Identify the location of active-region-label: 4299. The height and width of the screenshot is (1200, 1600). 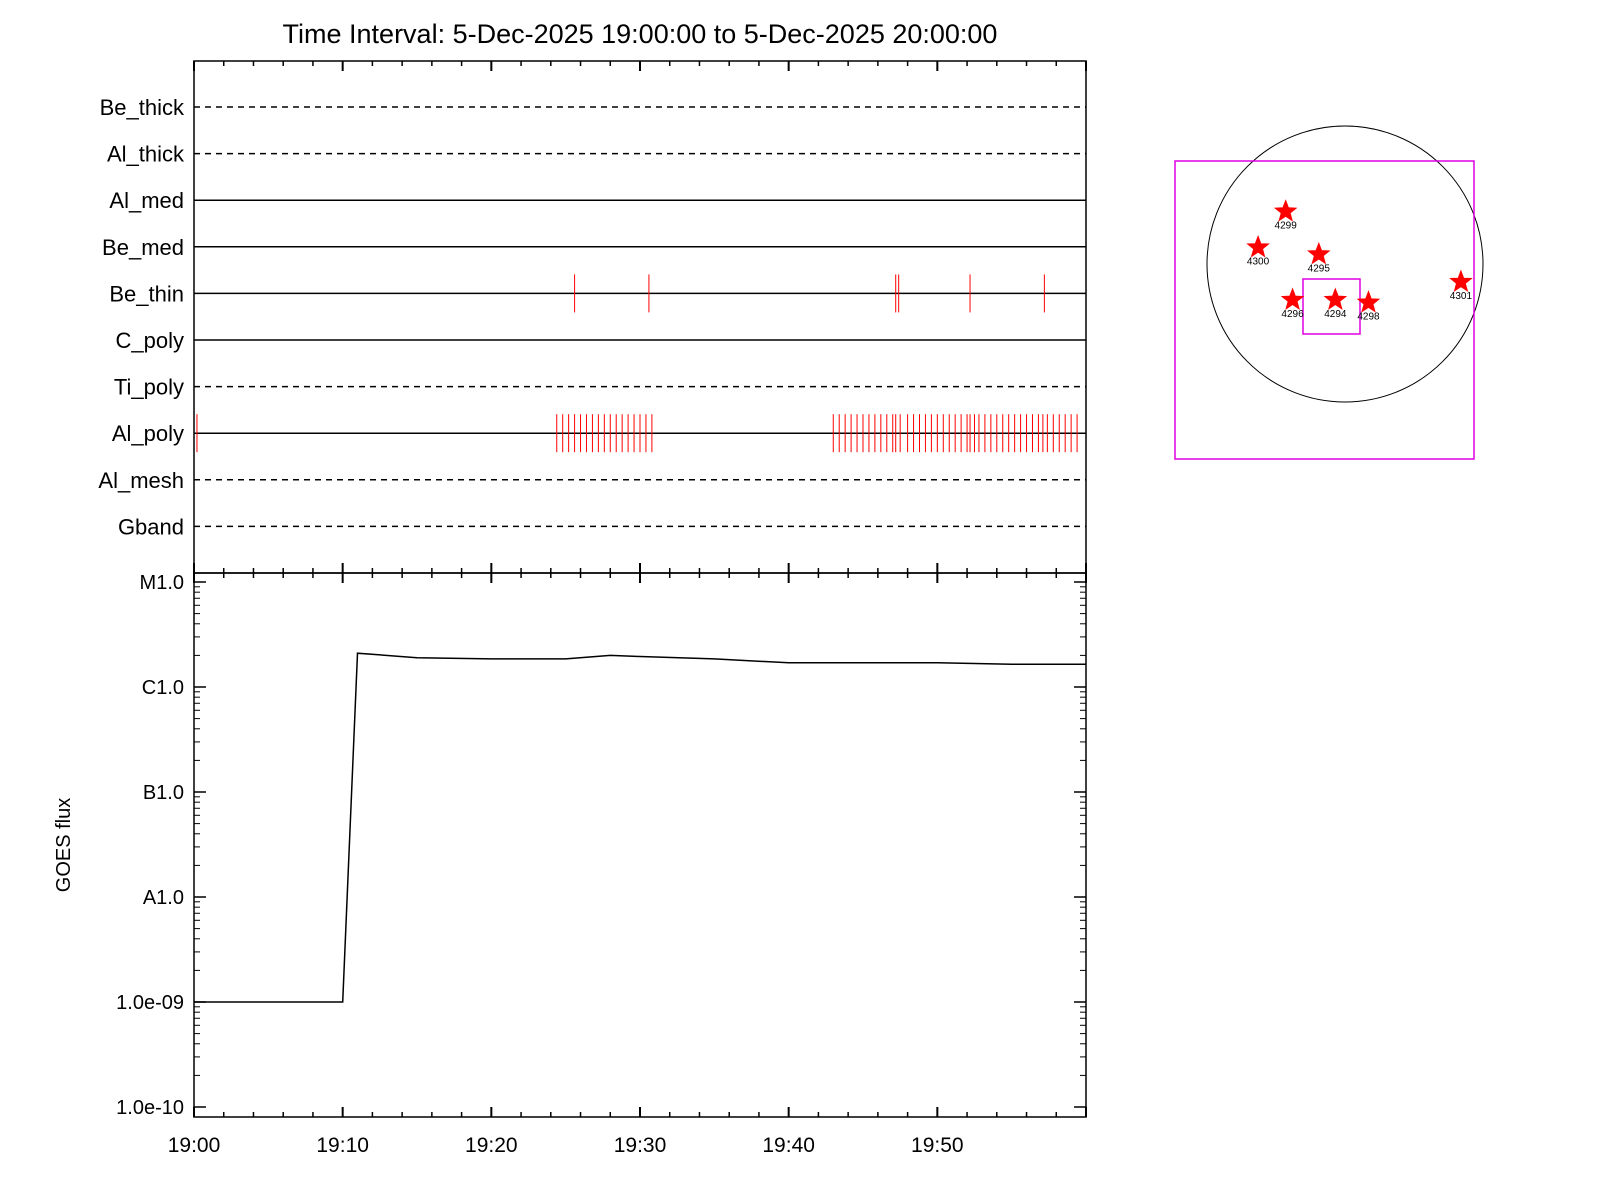
(1286, 226).